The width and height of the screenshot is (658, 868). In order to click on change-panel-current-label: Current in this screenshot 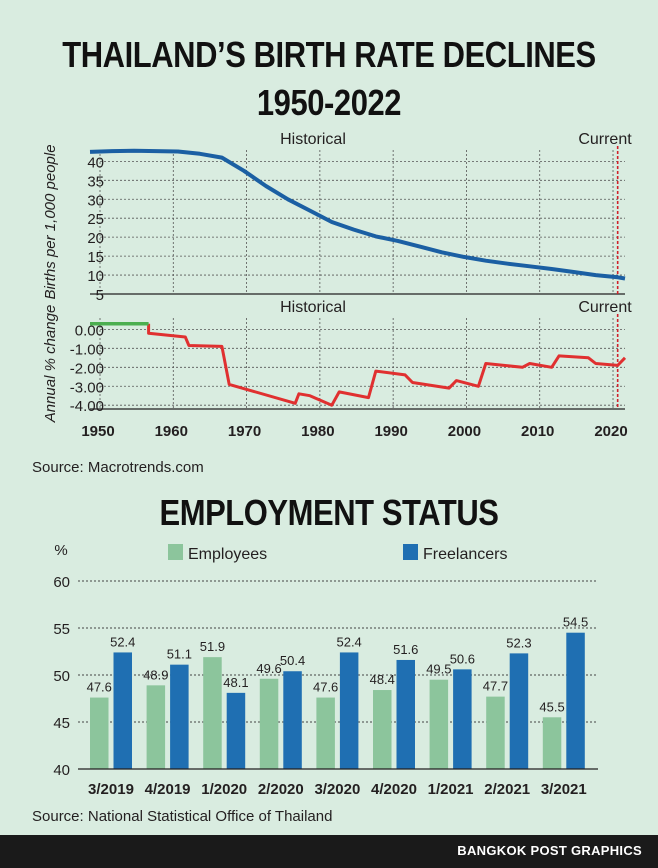, I will do `click(605, 307)`.